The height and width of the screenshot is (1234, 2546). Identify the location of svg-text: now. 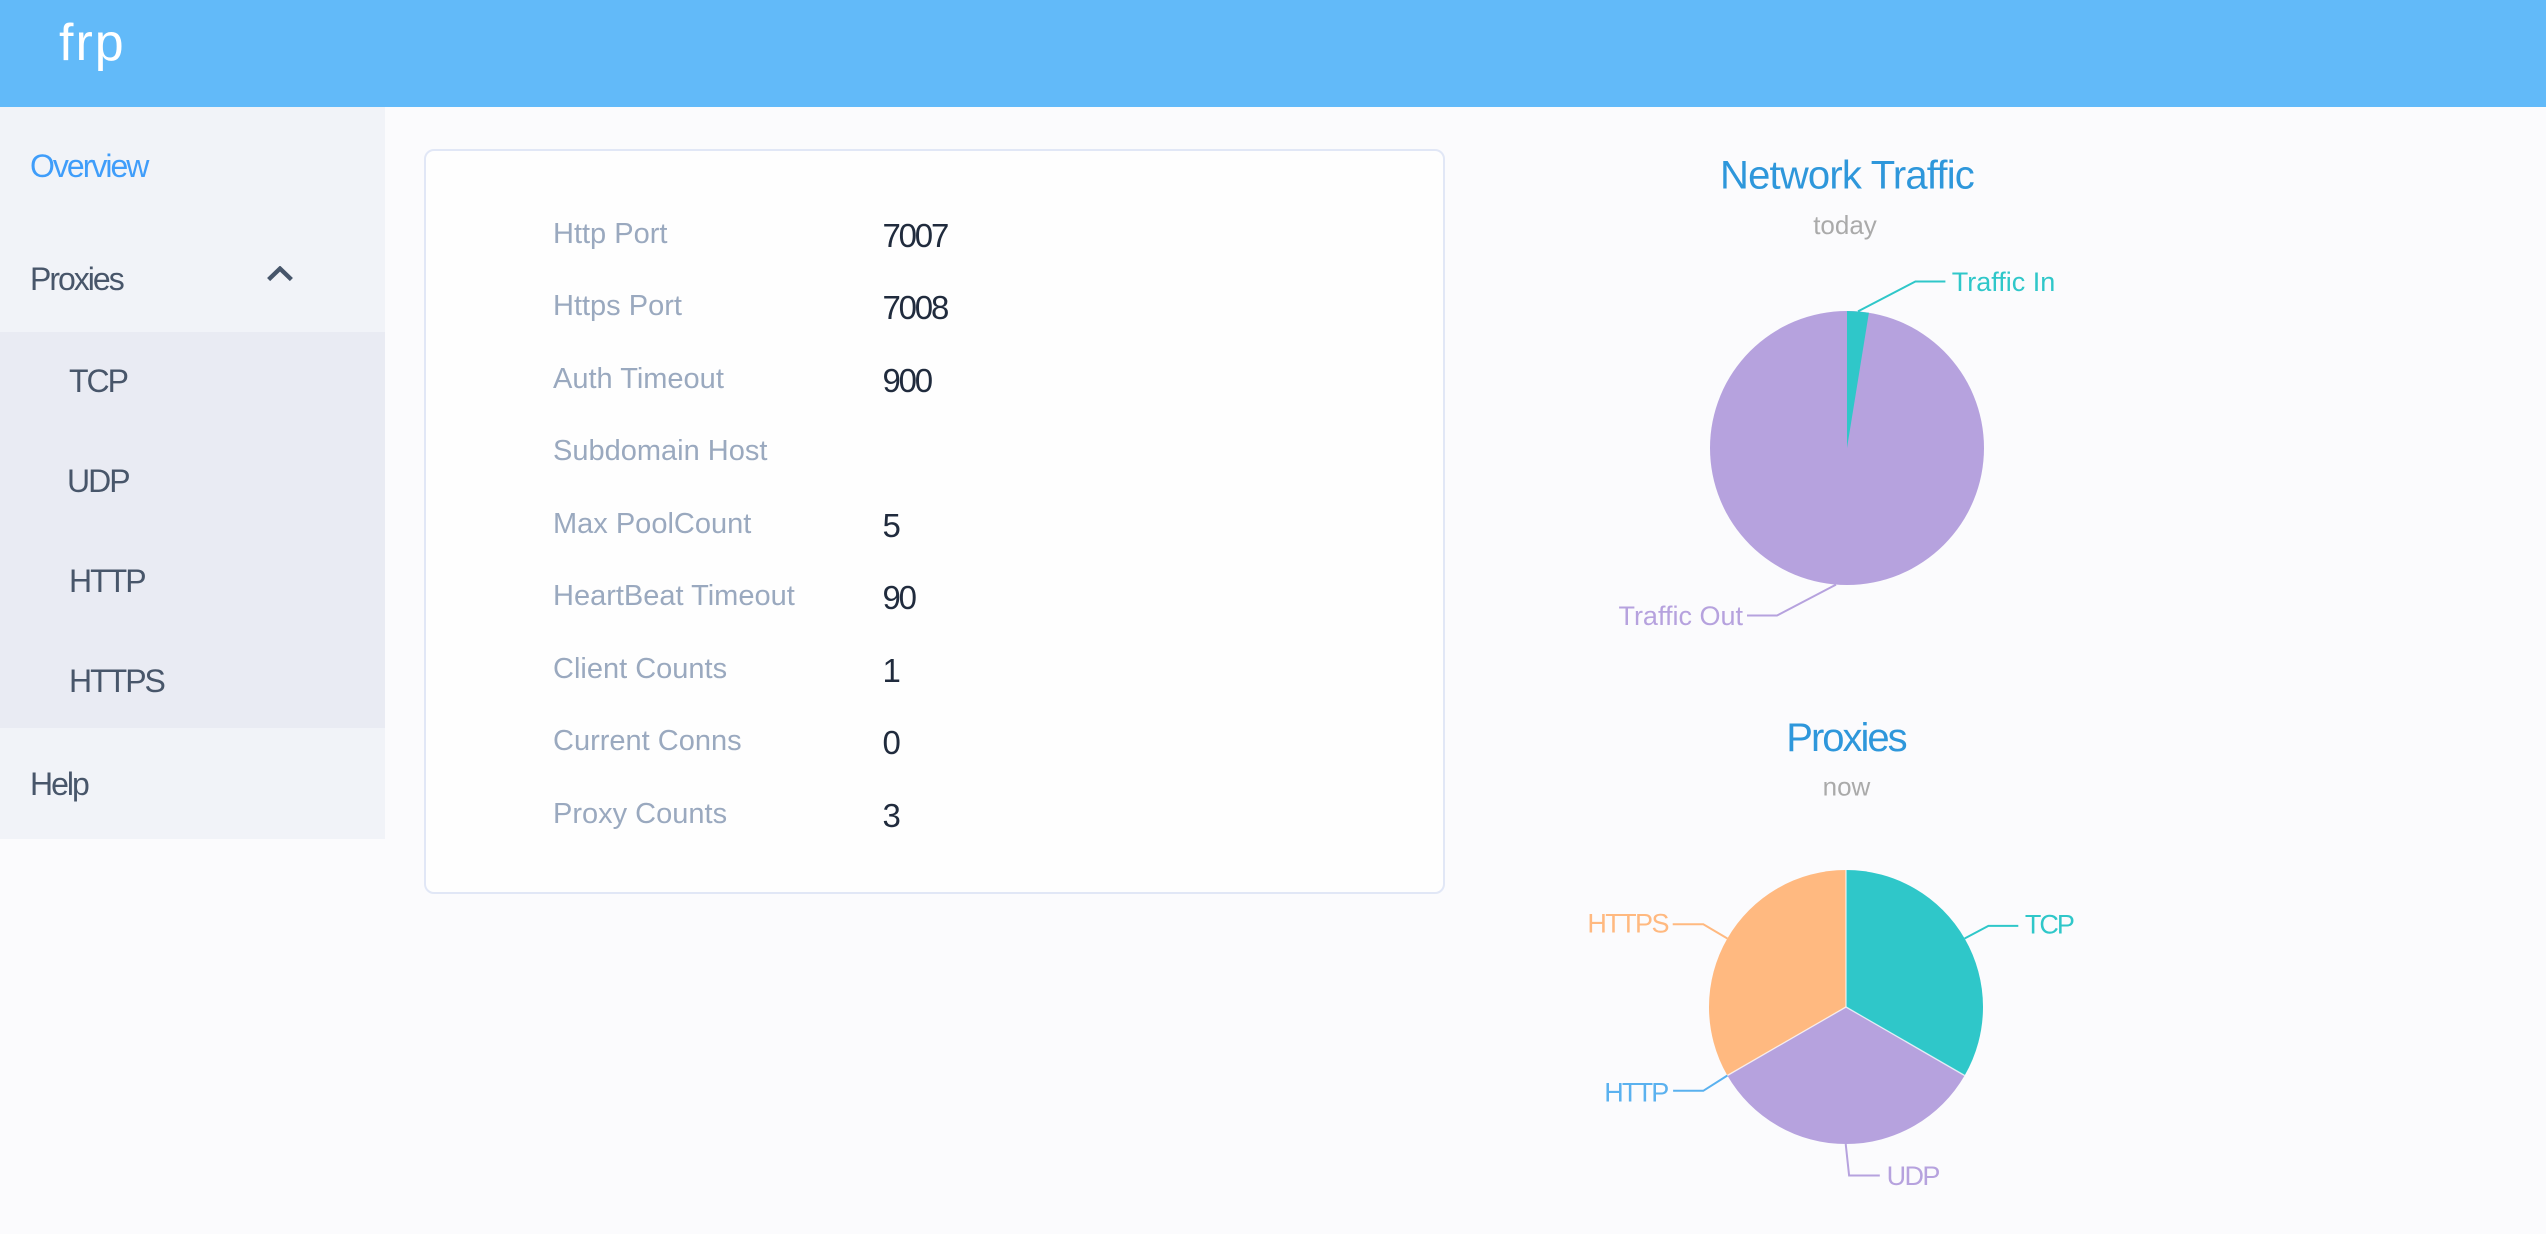
(1847, 787).